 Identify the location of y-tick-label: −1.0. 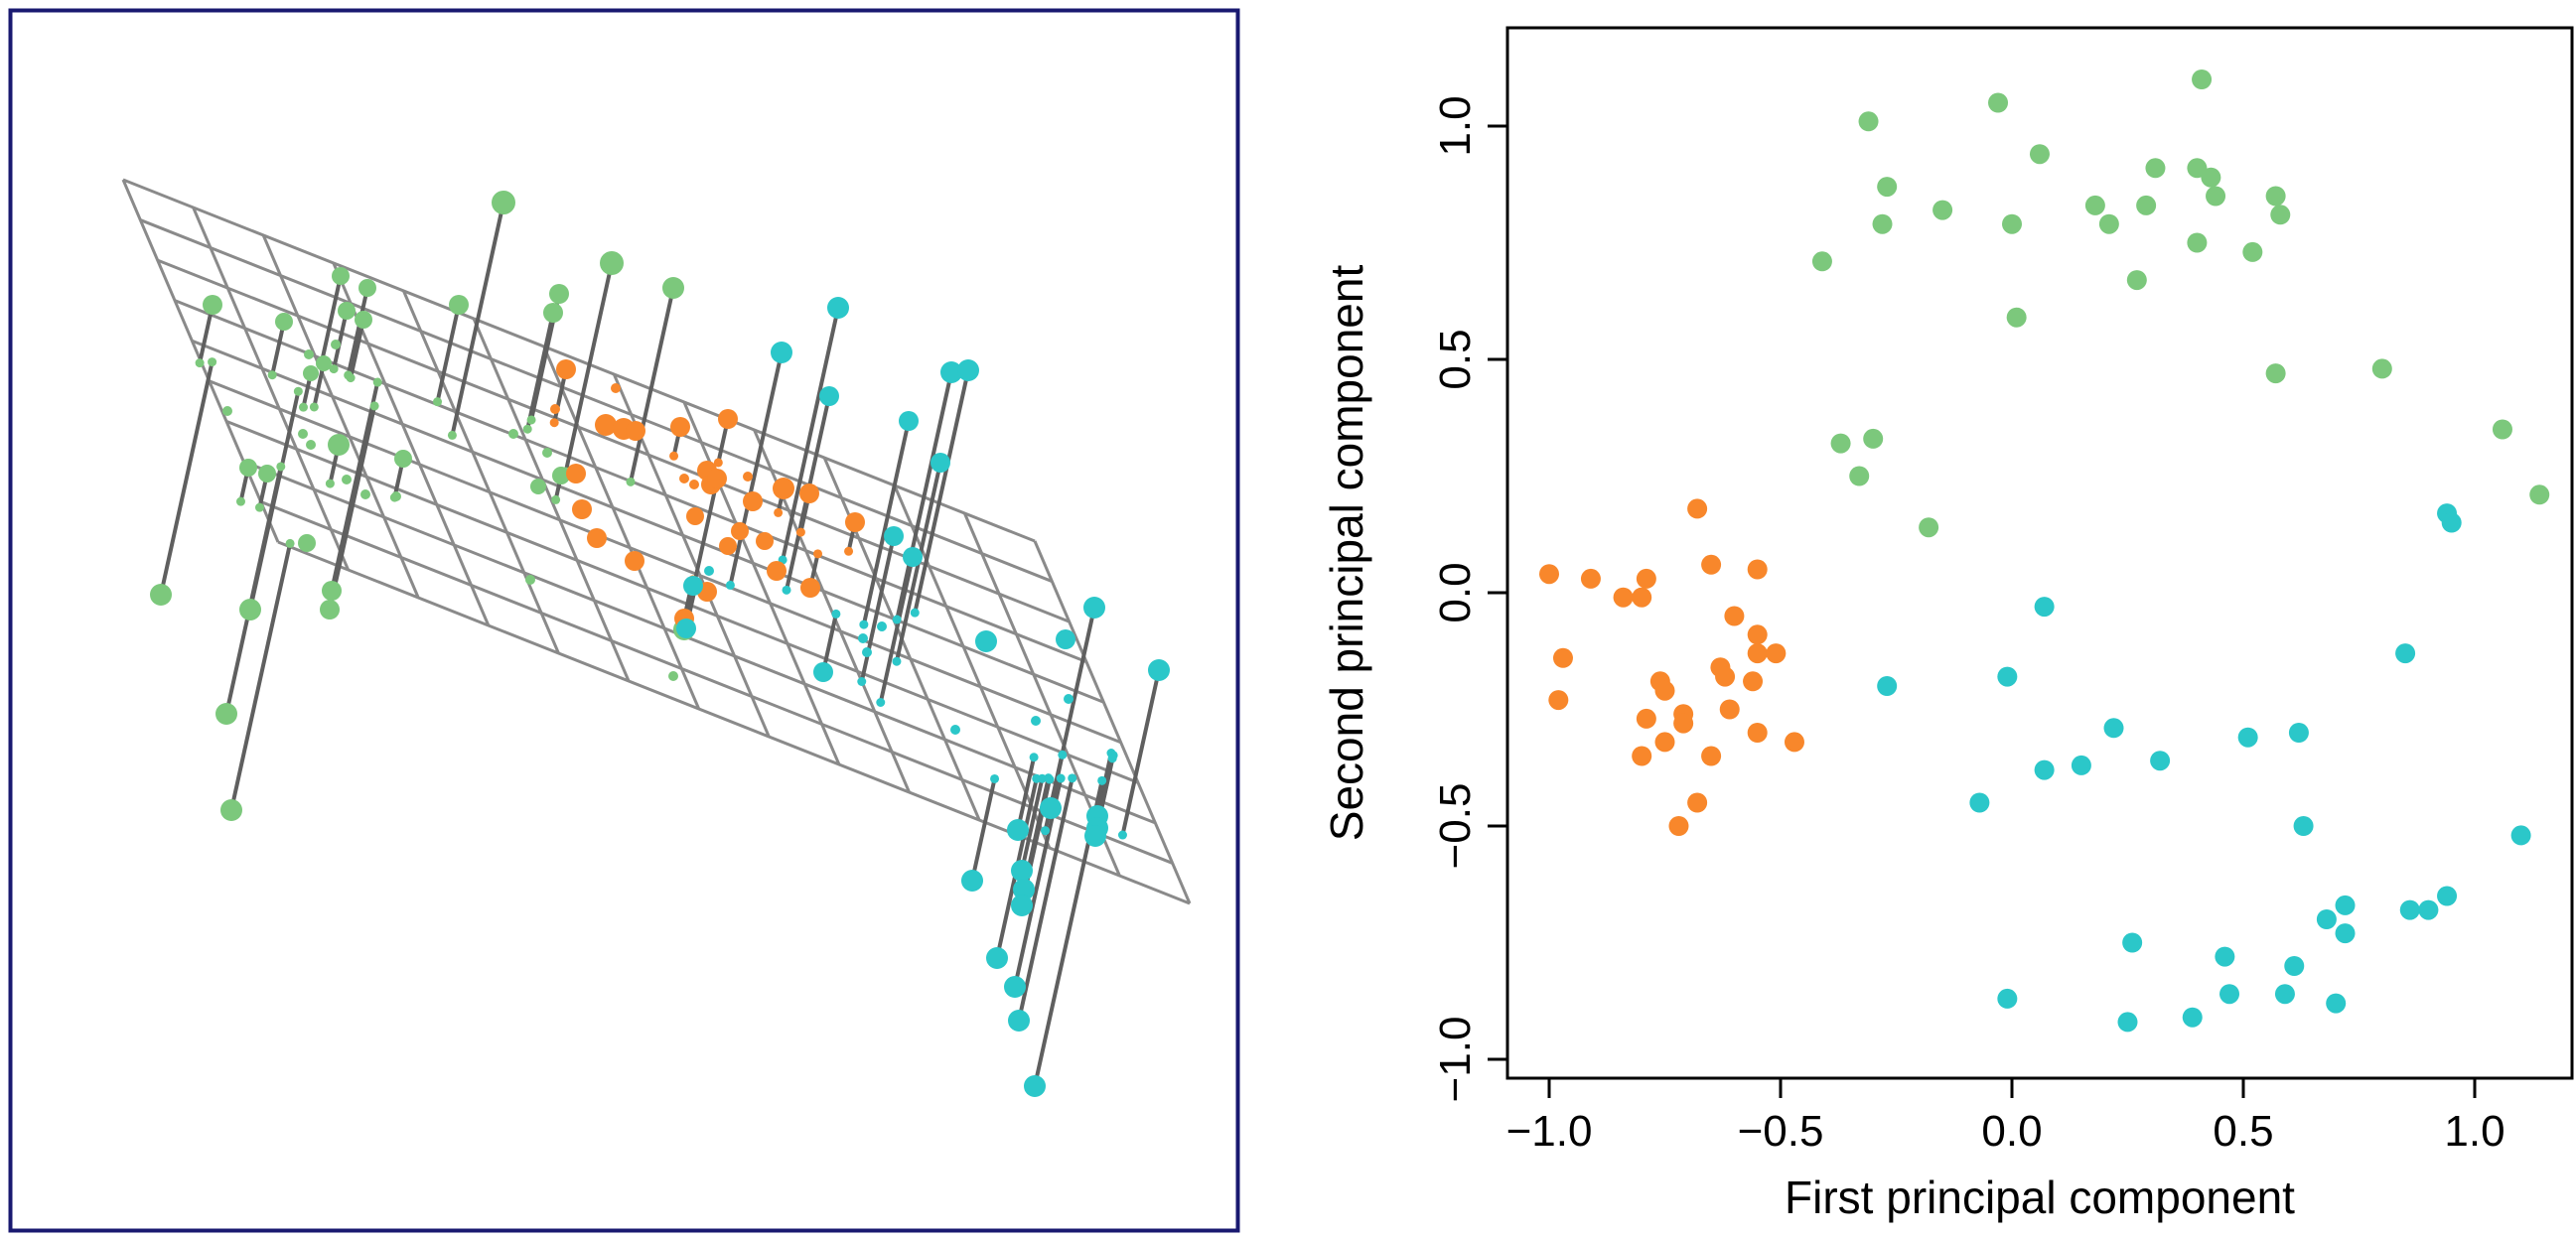
(1456, 1060).